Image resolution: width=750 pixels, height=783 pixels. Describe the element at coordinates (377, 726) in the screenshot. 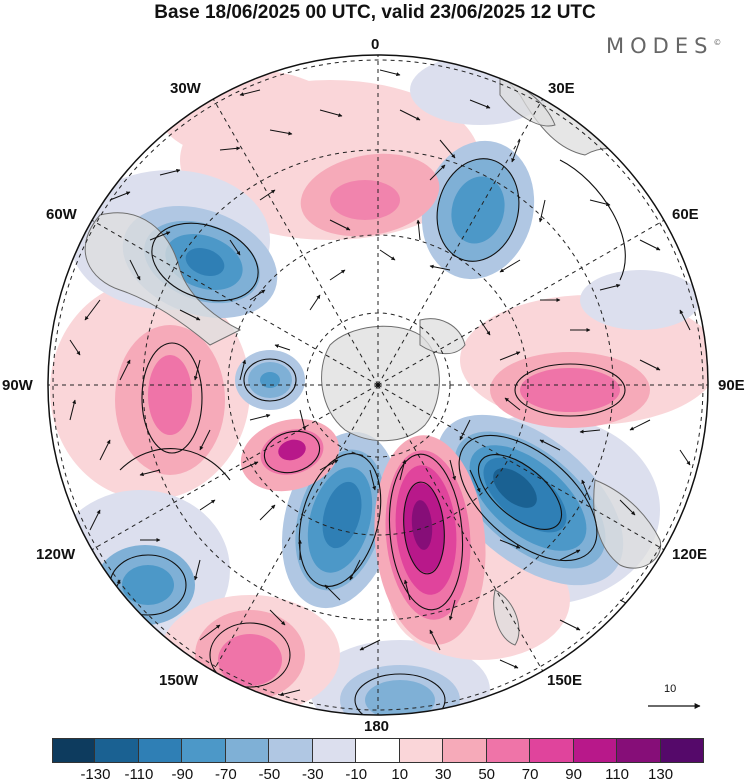

I see `lon-label-180: 180` at that location.